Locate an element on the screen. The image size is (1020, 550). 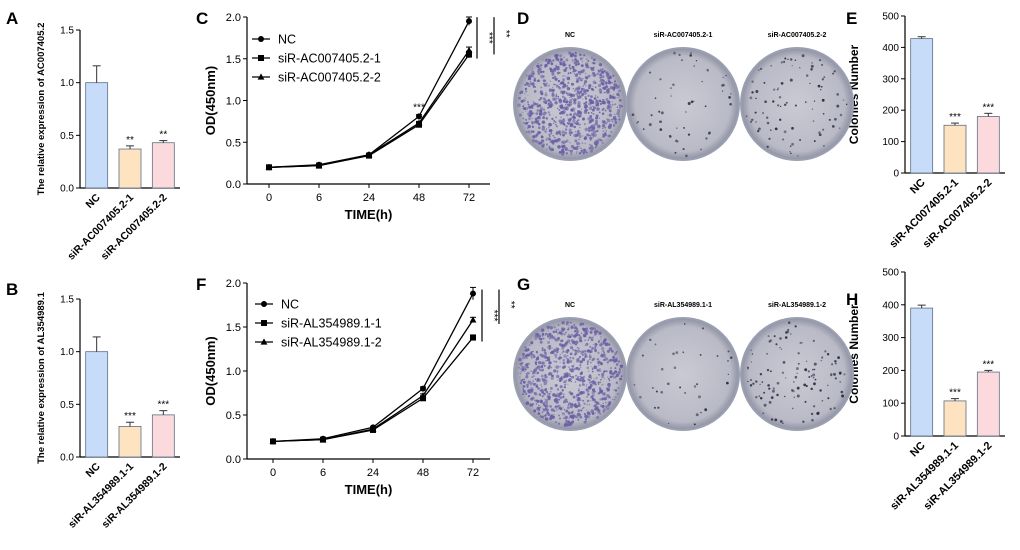
panel-letter-e: E is located at coordinates (851, 18).